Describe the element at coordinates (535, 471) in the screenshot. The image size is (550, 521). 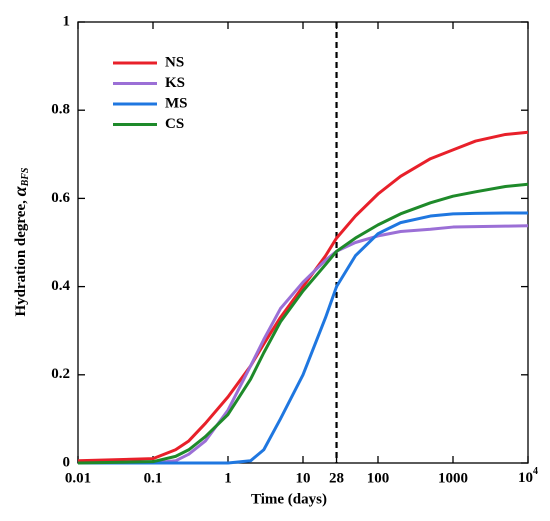
I see `x-tick-label-sup: 4` at that location.